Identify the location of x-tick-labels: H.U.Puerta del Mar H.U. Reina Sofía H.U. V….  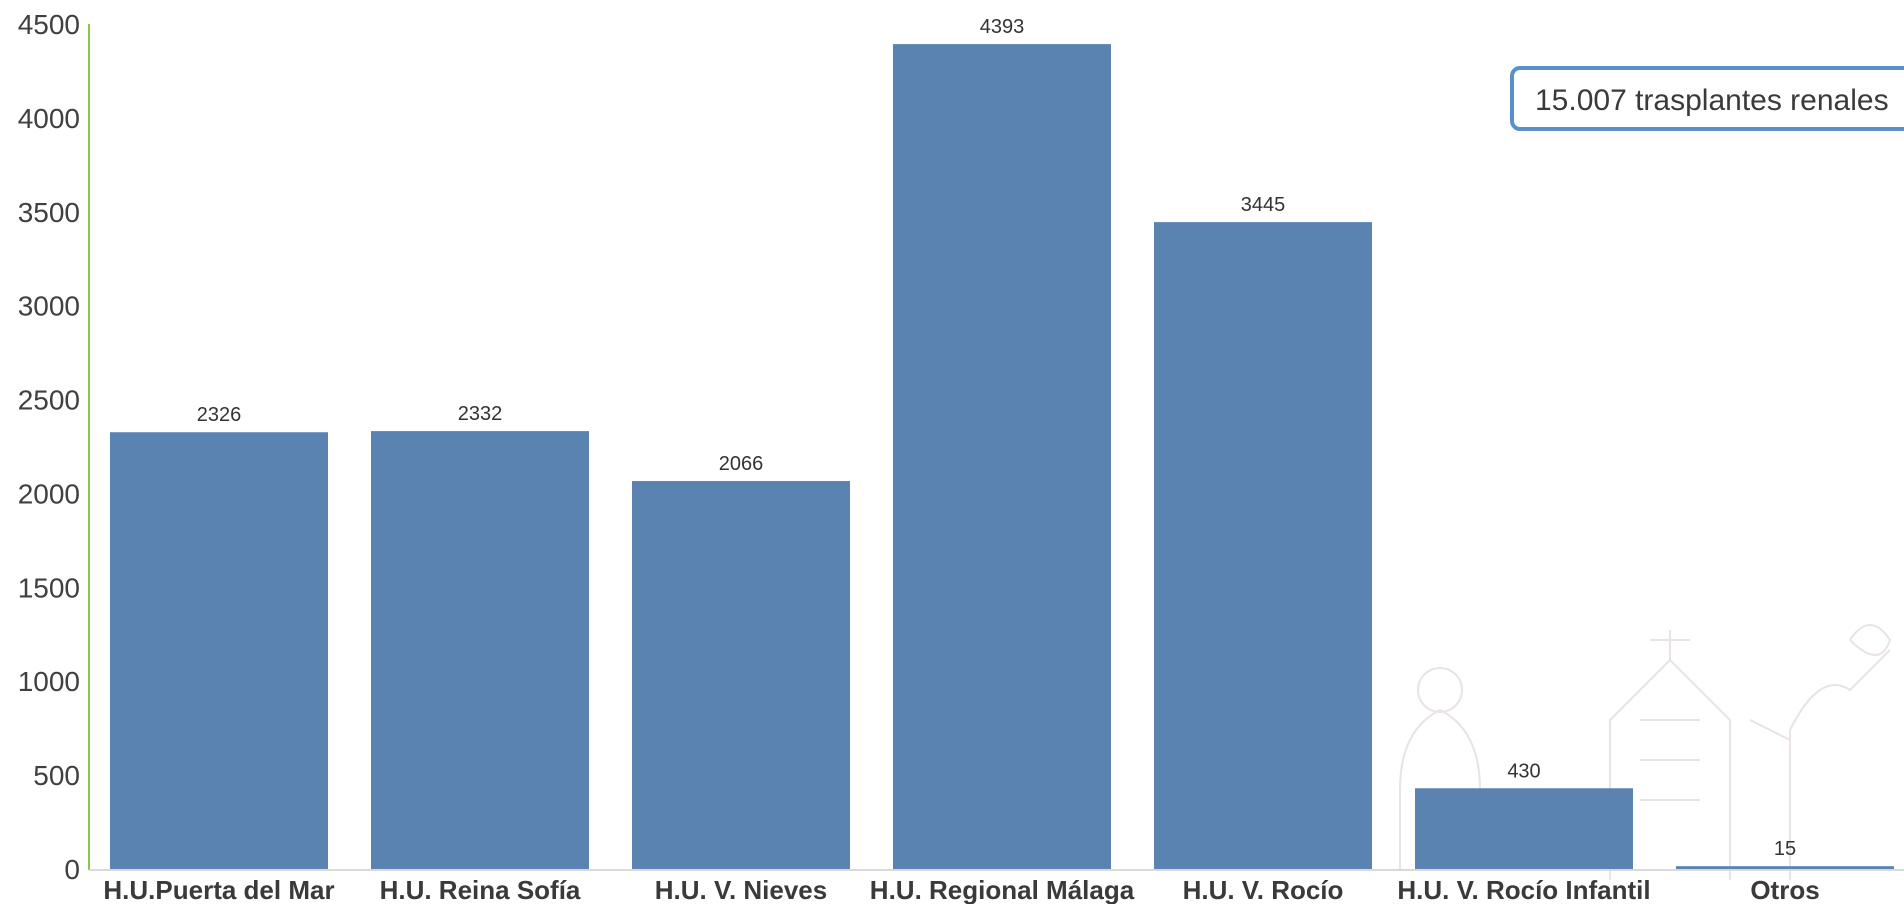
(961, 889).